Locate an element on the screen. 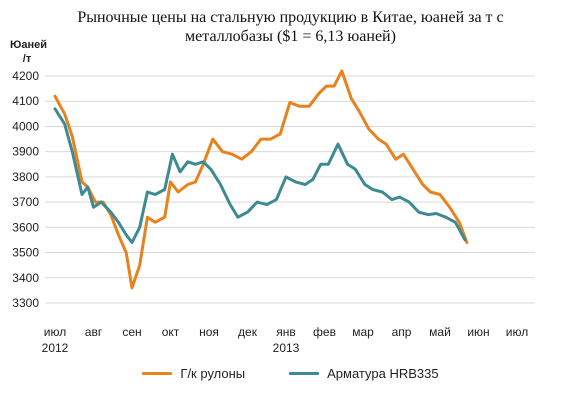 This screenshot has width=581, height=400. year-label-2012: 2012 is located at coordinates (55, 348).